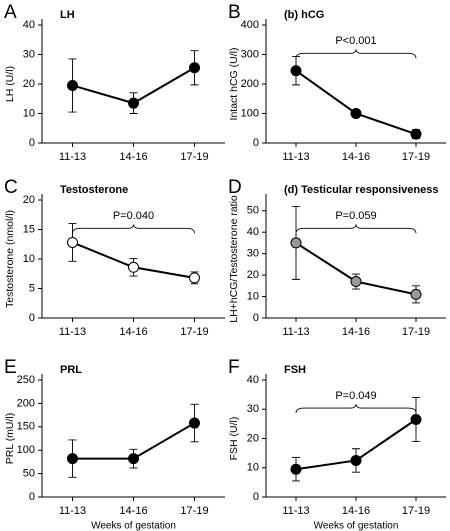  What do you see at coordinates (11, 187) in the screenshot?
I see `panel-letter: C` at bounding box center [11, 187].